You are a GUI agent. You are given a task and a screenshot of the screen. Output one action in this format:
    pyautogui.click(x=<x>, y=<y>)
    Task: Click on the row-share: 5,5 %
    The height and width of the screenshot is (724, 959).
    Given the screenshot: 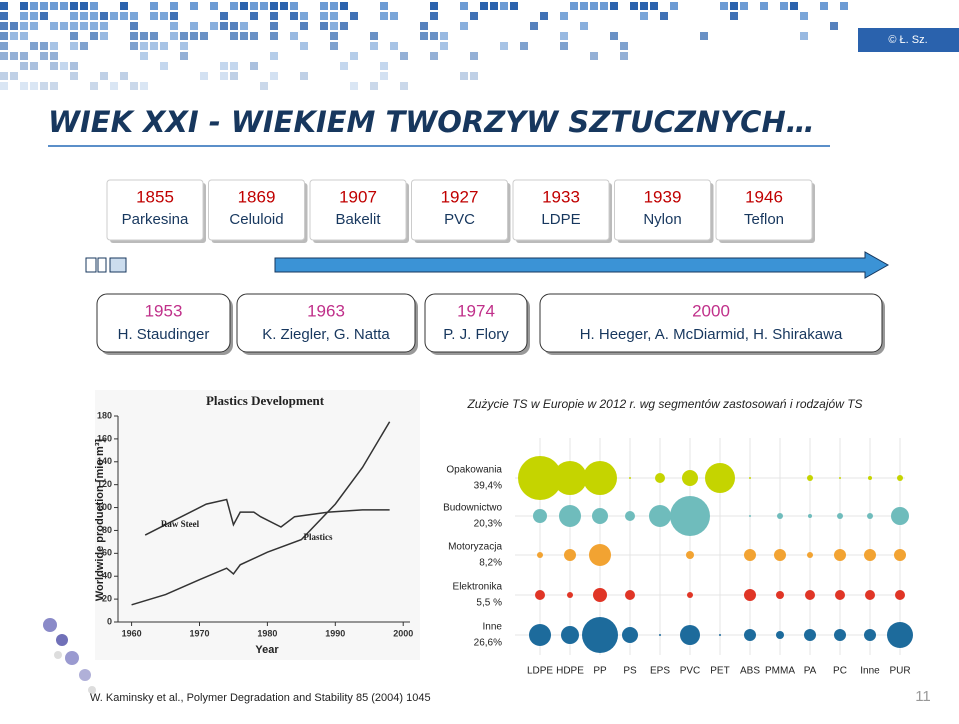 What is the action you would take?
    pyautogui.click(x=489, y=603)
    